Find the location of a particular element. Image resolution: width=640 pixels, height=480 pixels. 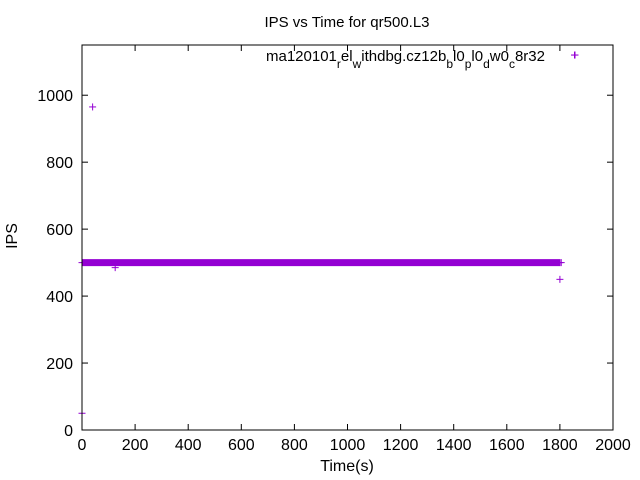

x-tick-label: 1000 is located at coordinates (348, 445).